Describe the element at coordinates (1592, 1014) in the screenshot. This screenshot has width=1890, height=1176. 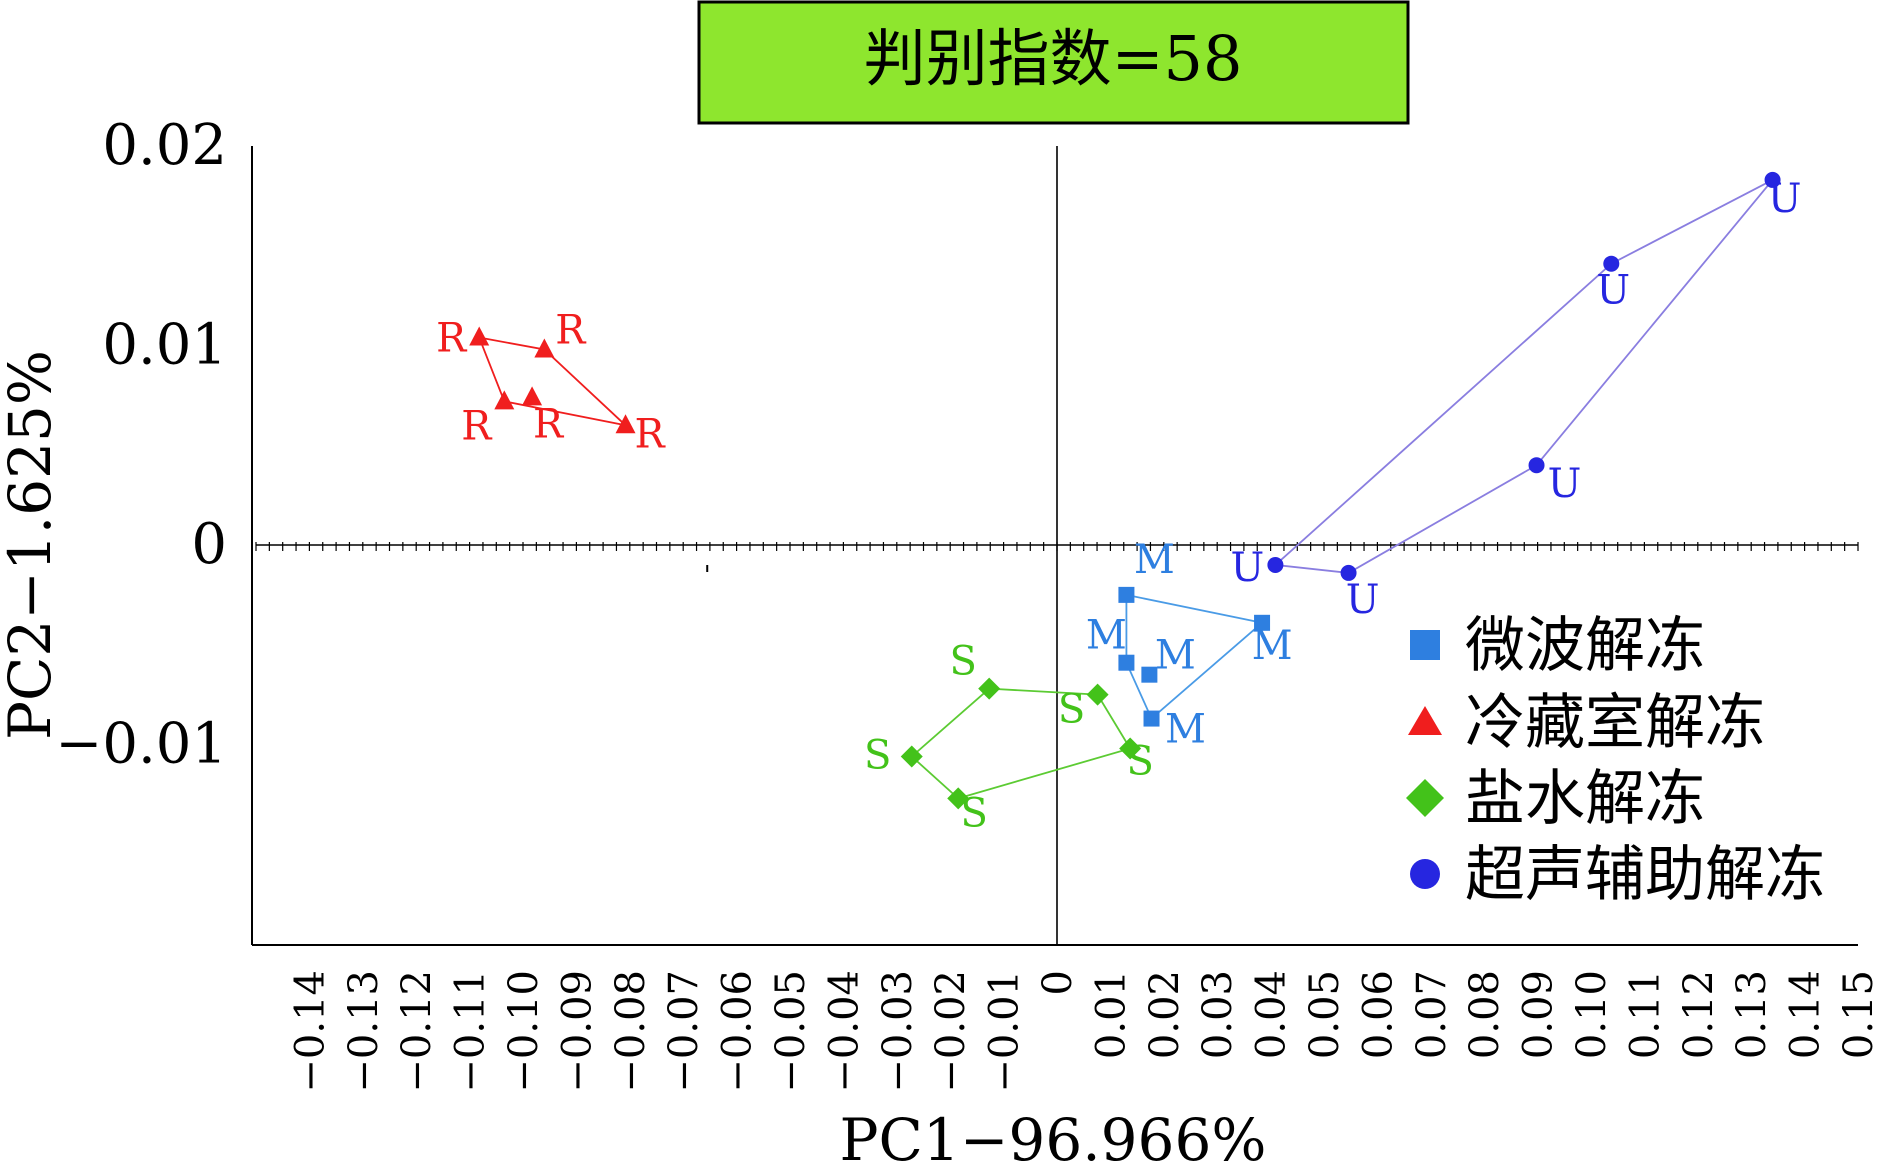
I see `x-tick-label: 0.10` at that location.